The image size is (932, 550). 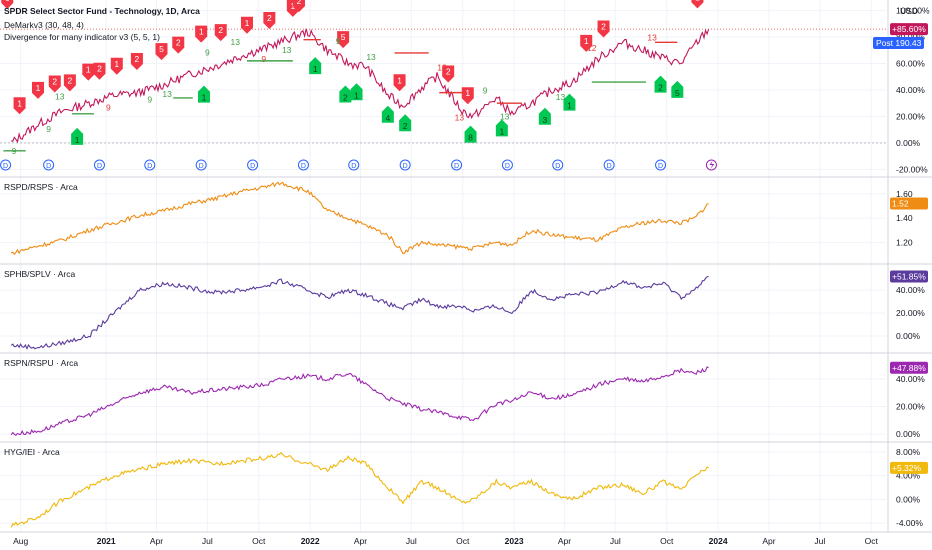 I want to click on y-tick-label: 4.00%, so click(x=908, y=476).